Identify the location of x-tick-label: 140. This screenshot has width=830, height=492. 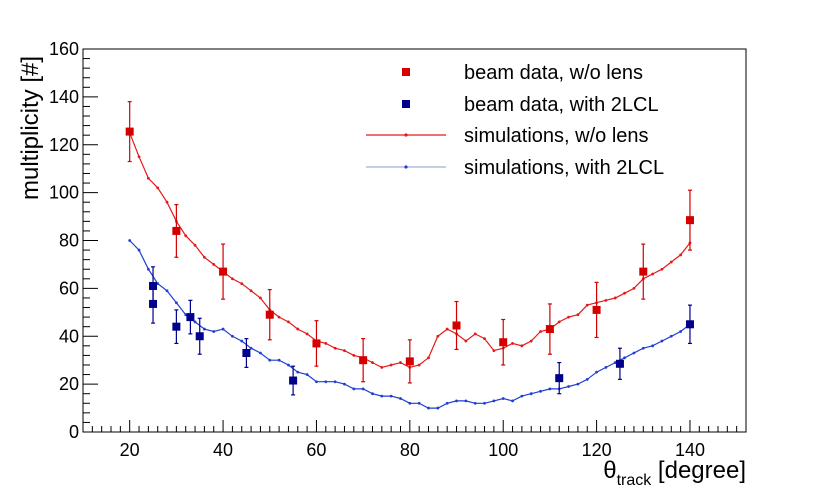
(690, 450).